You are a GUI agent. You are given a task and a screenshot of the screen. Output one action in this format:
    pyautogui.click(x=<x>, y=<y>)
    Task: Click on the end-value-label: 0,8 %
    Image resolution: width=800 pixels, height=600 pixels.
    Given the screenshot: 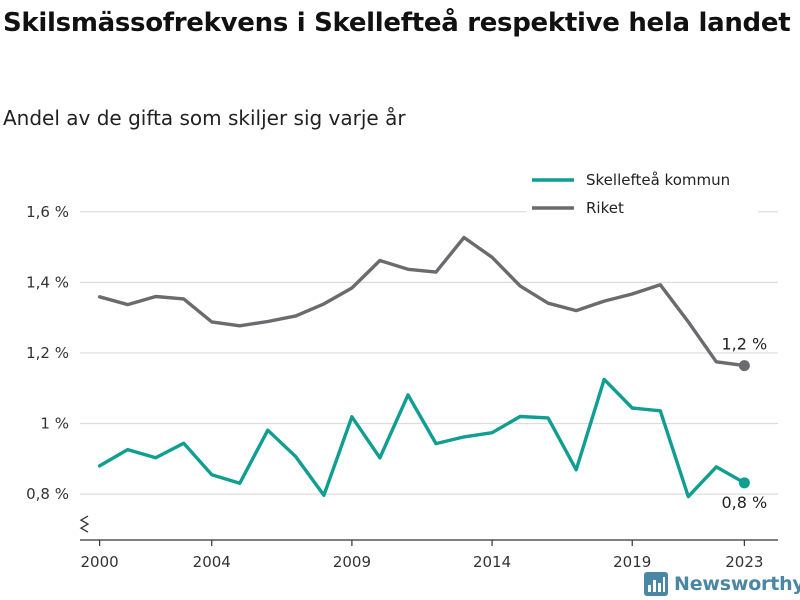 What is the action you would take?
    pyautogui.click(x=744, y=502)
    